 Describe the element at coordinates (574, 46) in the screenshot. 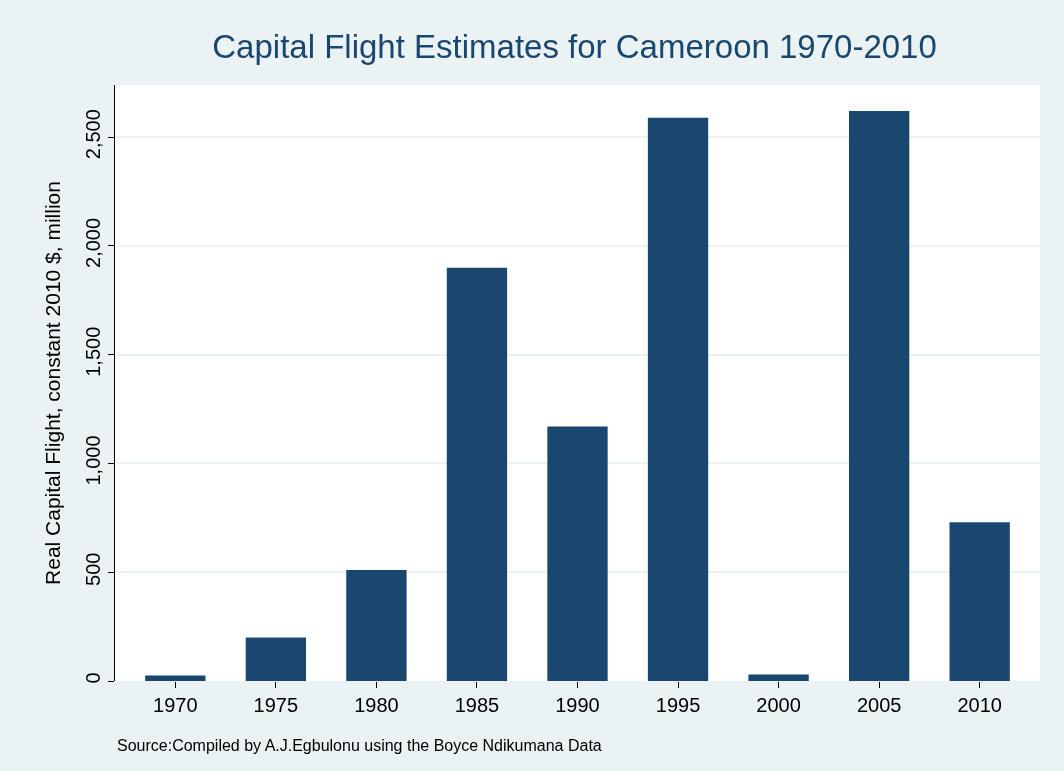

I see `chart-title: Capital Flight Estimates for Cameroon 1970-2010` at that location.